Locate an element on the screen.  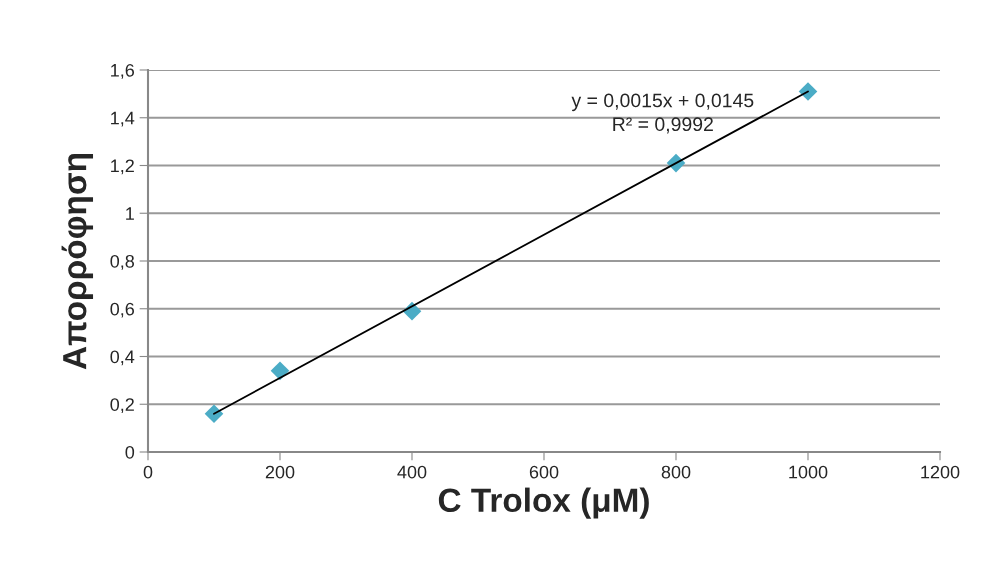
x-tick-label: 1000 is located at coordinates (808, 472).